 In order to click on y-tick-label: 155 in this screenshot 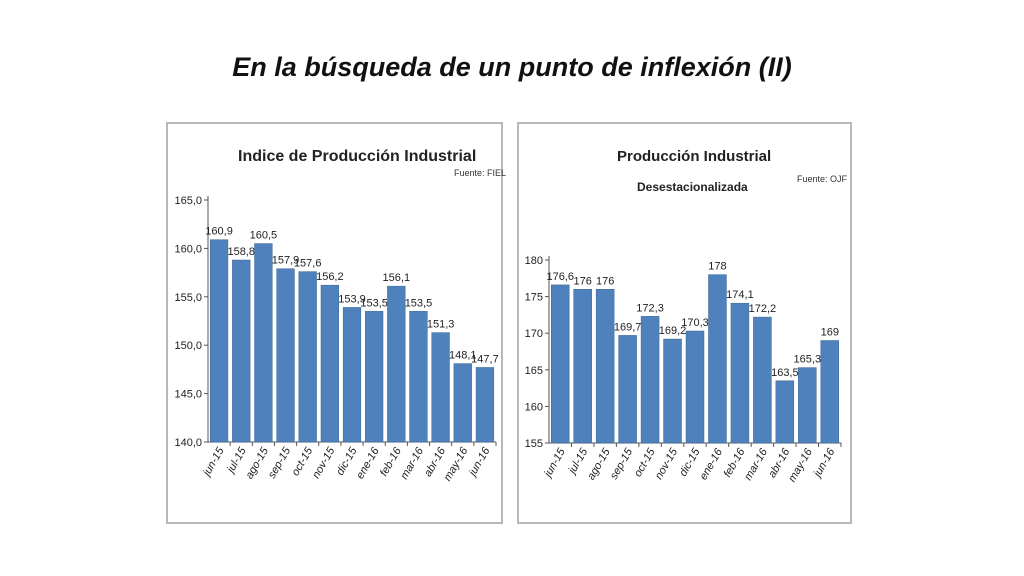, I will do `click(534, 444)`.